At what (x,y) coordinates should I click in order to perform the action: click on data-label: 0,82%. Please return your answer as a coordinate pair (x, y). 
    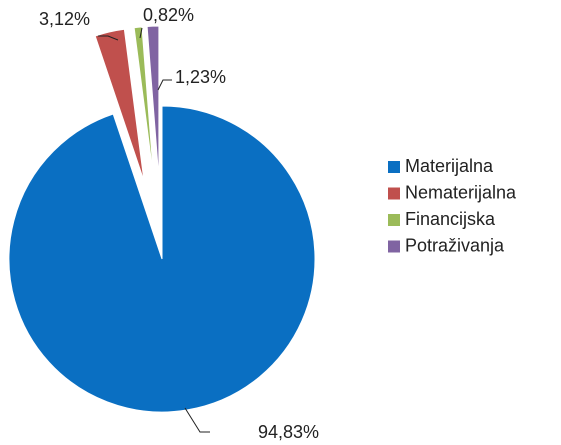
    Looking at the image, I should click on (168, 15).